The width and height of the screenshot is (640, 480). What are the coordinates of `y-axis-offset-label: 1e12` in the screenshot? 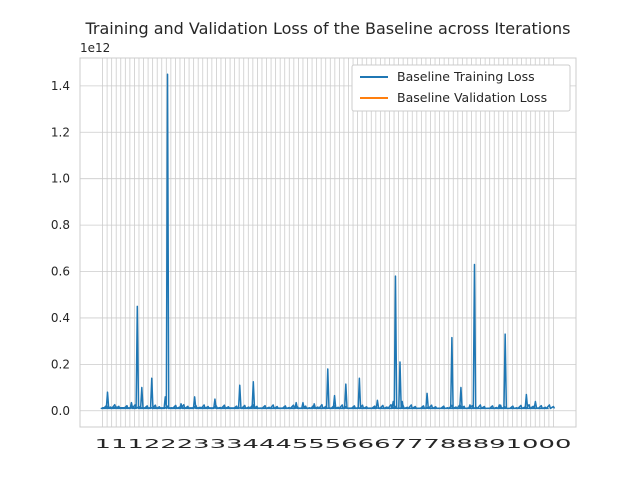 It's located at (95, 48).